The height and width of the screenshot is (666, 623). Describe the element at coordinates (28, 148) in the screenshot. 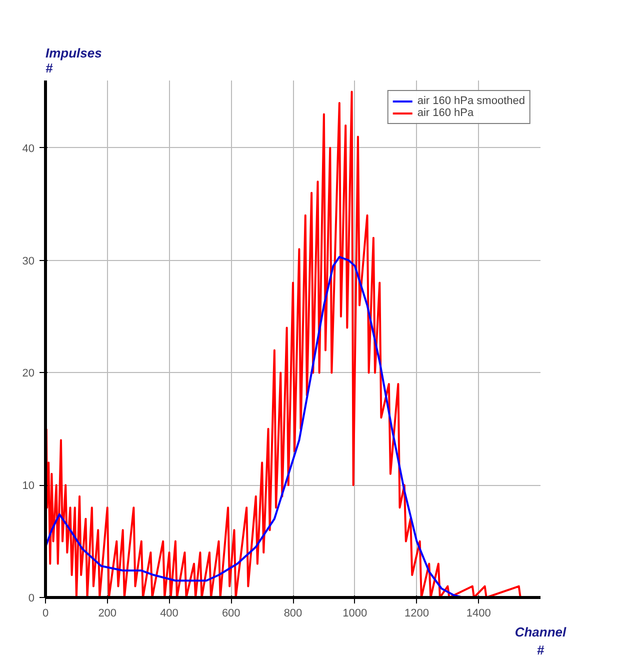

I see `y-tick-label: 40` at that location.